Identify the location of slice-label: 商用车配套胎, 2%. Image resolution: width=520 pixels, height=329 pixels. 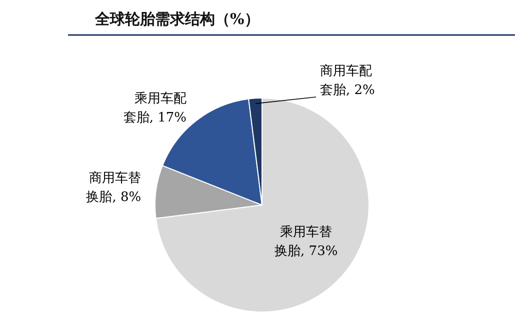
(347, 81).